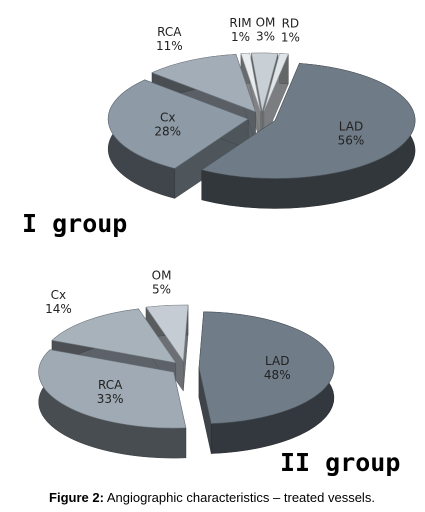  Describe the element at coordinates (240, 23) in the screenshot. I see `slice-label: RIM` at that location.